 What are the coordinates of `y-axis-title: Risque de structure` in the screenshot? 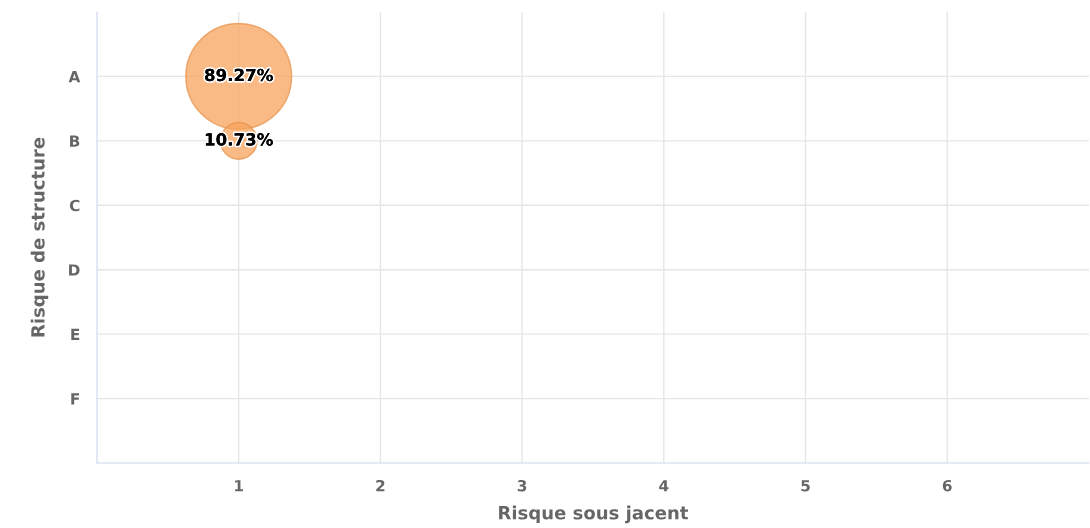 It's located at (39, 237).